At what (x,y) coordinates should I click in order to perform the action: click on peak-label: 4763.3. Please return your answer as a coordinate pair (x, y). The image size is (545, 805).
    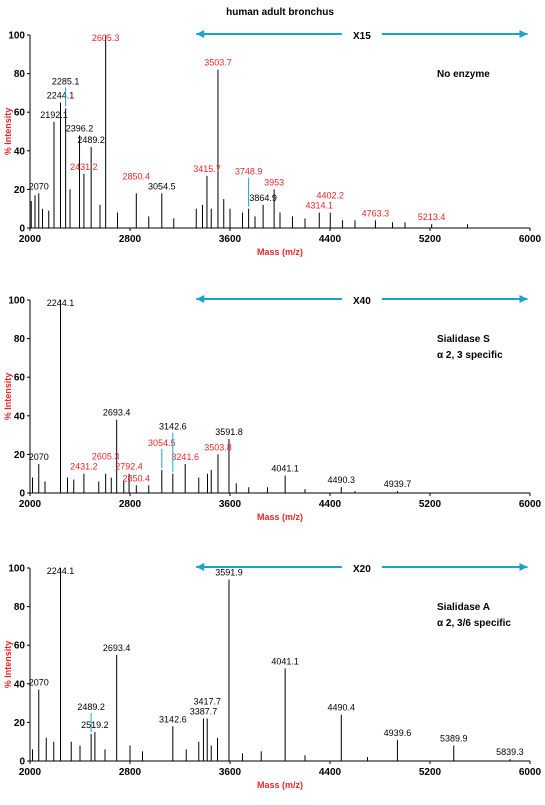
    Looking at the image, I should click on (376, 213).